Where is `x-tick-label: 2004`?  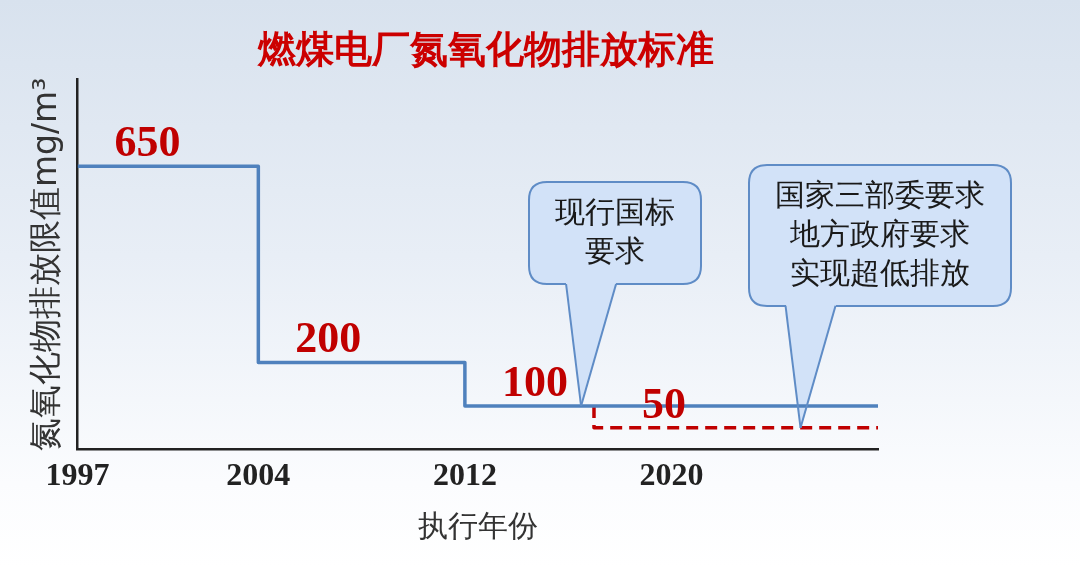
x-tick-label: 2004 is located at coordinates (258, 474).